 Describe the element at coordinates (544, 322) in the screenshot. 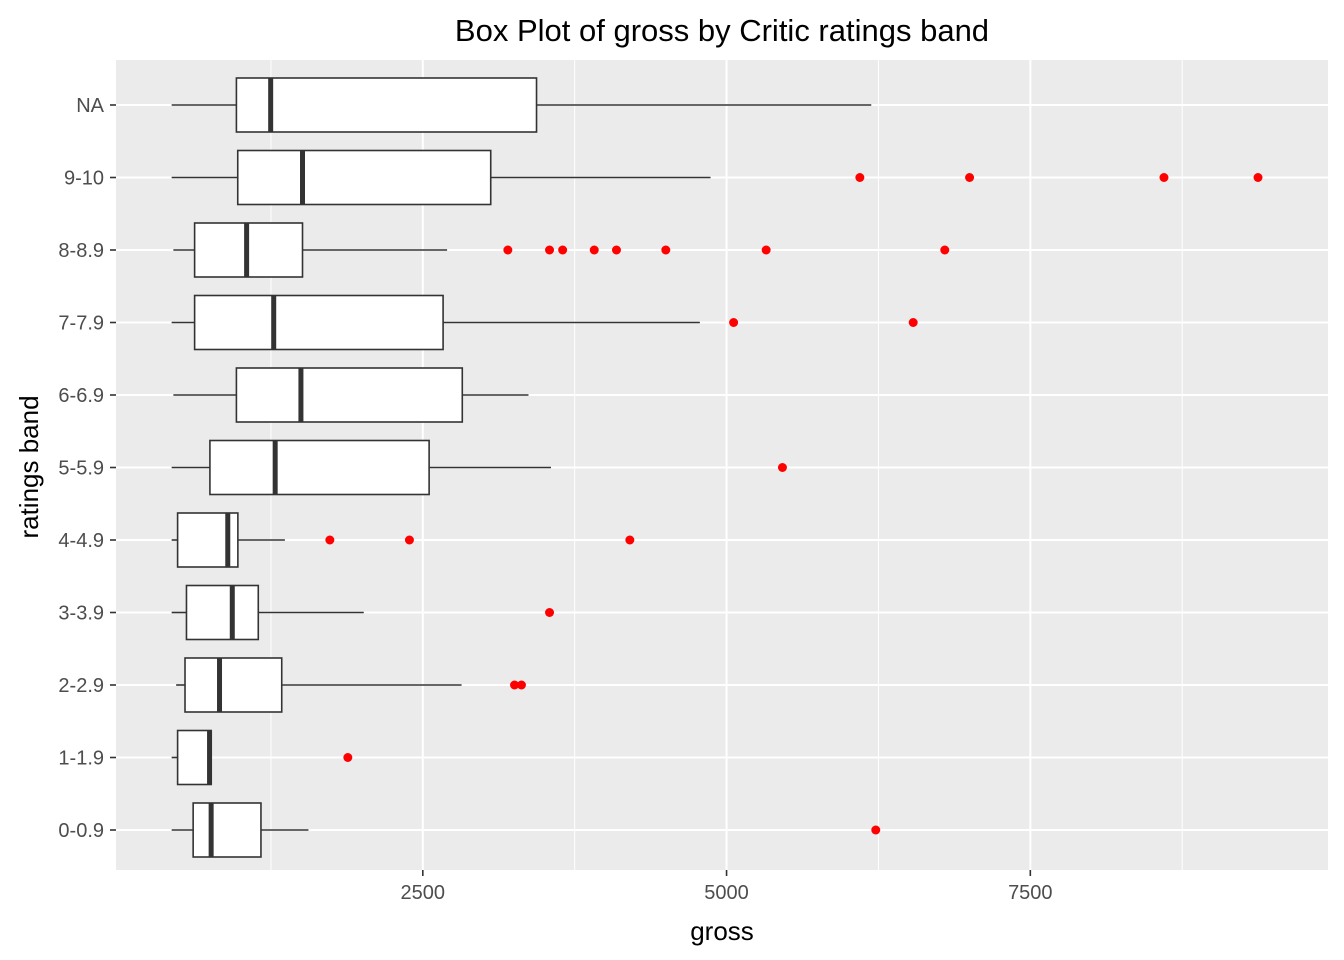

I see `box-group-7-7.9` at that location.